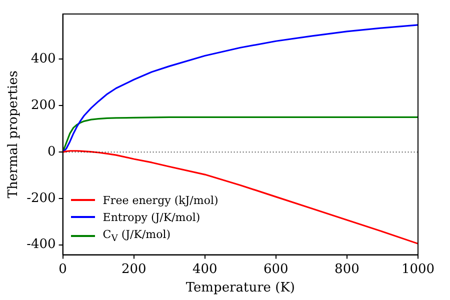  Describe the element at coordinates (43, 106) in the screenshot. I see `y-tick-label: 200` at that location.